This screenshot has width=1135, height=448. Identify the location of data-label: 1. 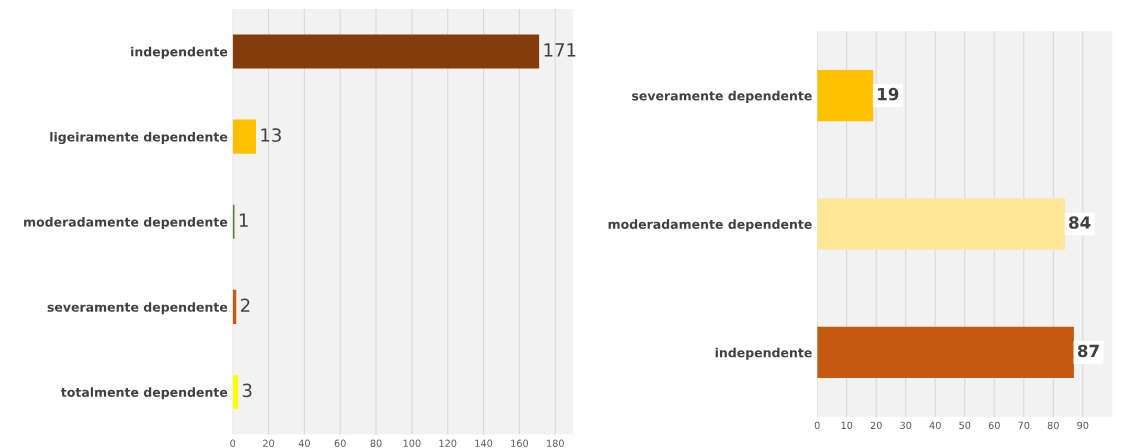
(243, 220).